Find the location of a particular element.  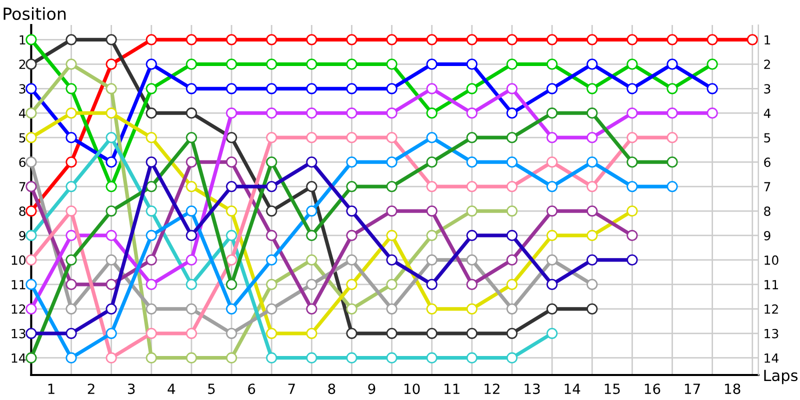

y2-tick-label: 4 is located at coordinates (767, 113).